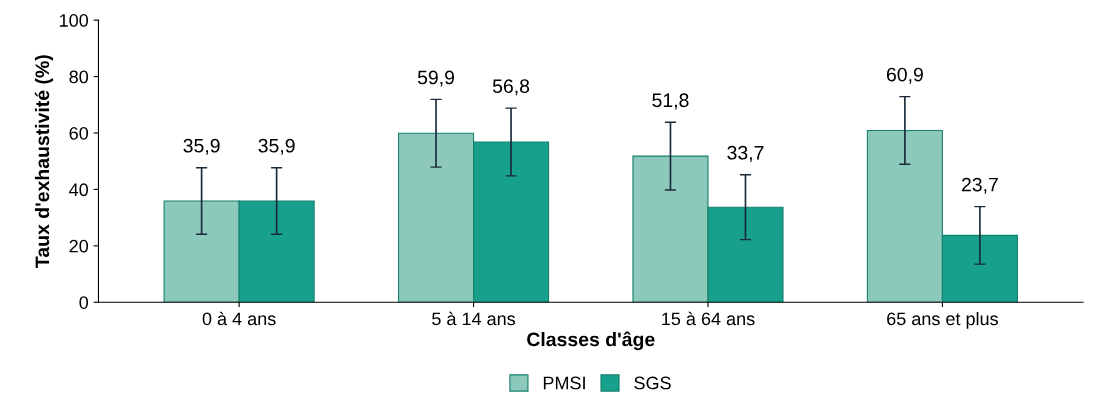 The height and width of the screenshot is (403, 1094). Describe the element at coordinates (84, 302) in the screenshot. I see `y-tick-label: 0` at that location.